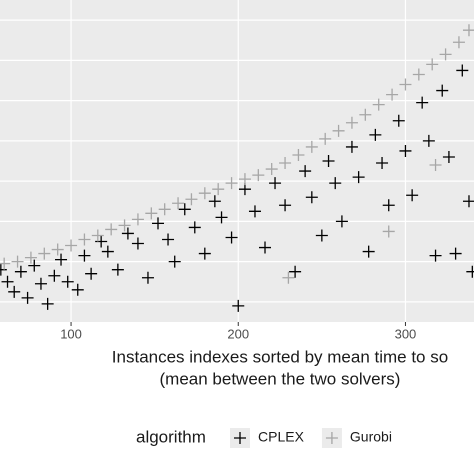 The width and height of the screenshot is (474, 474). Describe the element at coordinates (281, 437) in the screenshot. I see `legend-label: CPLEX` at that location.